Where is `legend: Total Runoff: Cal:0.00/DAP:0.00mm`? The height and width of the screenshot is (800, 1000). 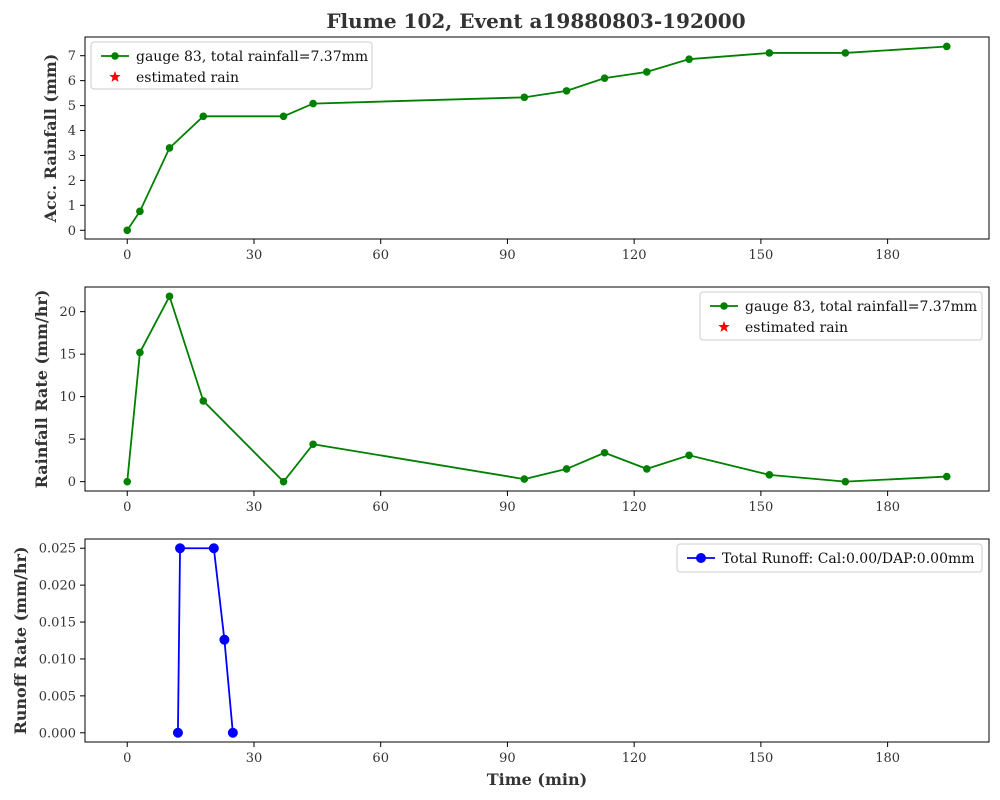 legend: Total Runoff: Cal:0.00/DAP:0.00mm is located at coordinates (829, 558).